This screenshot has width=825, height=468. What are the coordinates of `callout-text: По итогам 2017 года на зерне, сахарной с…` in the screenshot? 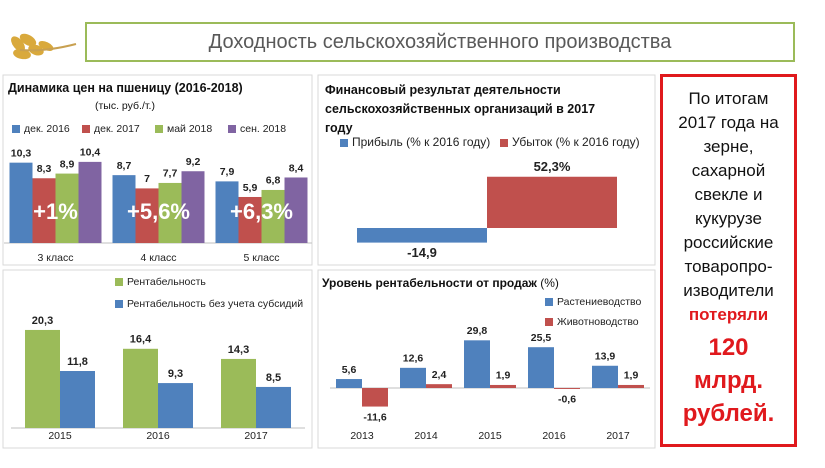 It's located at (728, 194).